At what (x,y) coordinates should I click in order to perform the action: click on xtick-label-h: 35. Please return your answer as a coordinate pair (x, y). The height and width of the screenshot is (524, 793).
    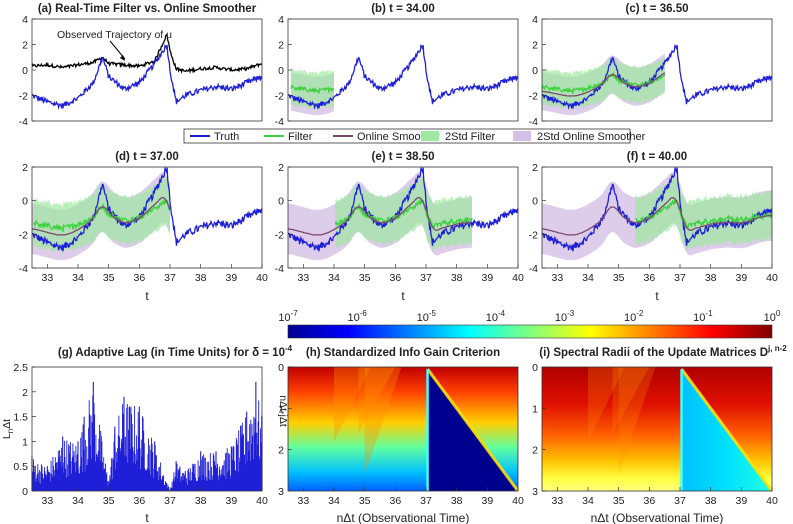
    Looking at the image, I should click on (365, 501).